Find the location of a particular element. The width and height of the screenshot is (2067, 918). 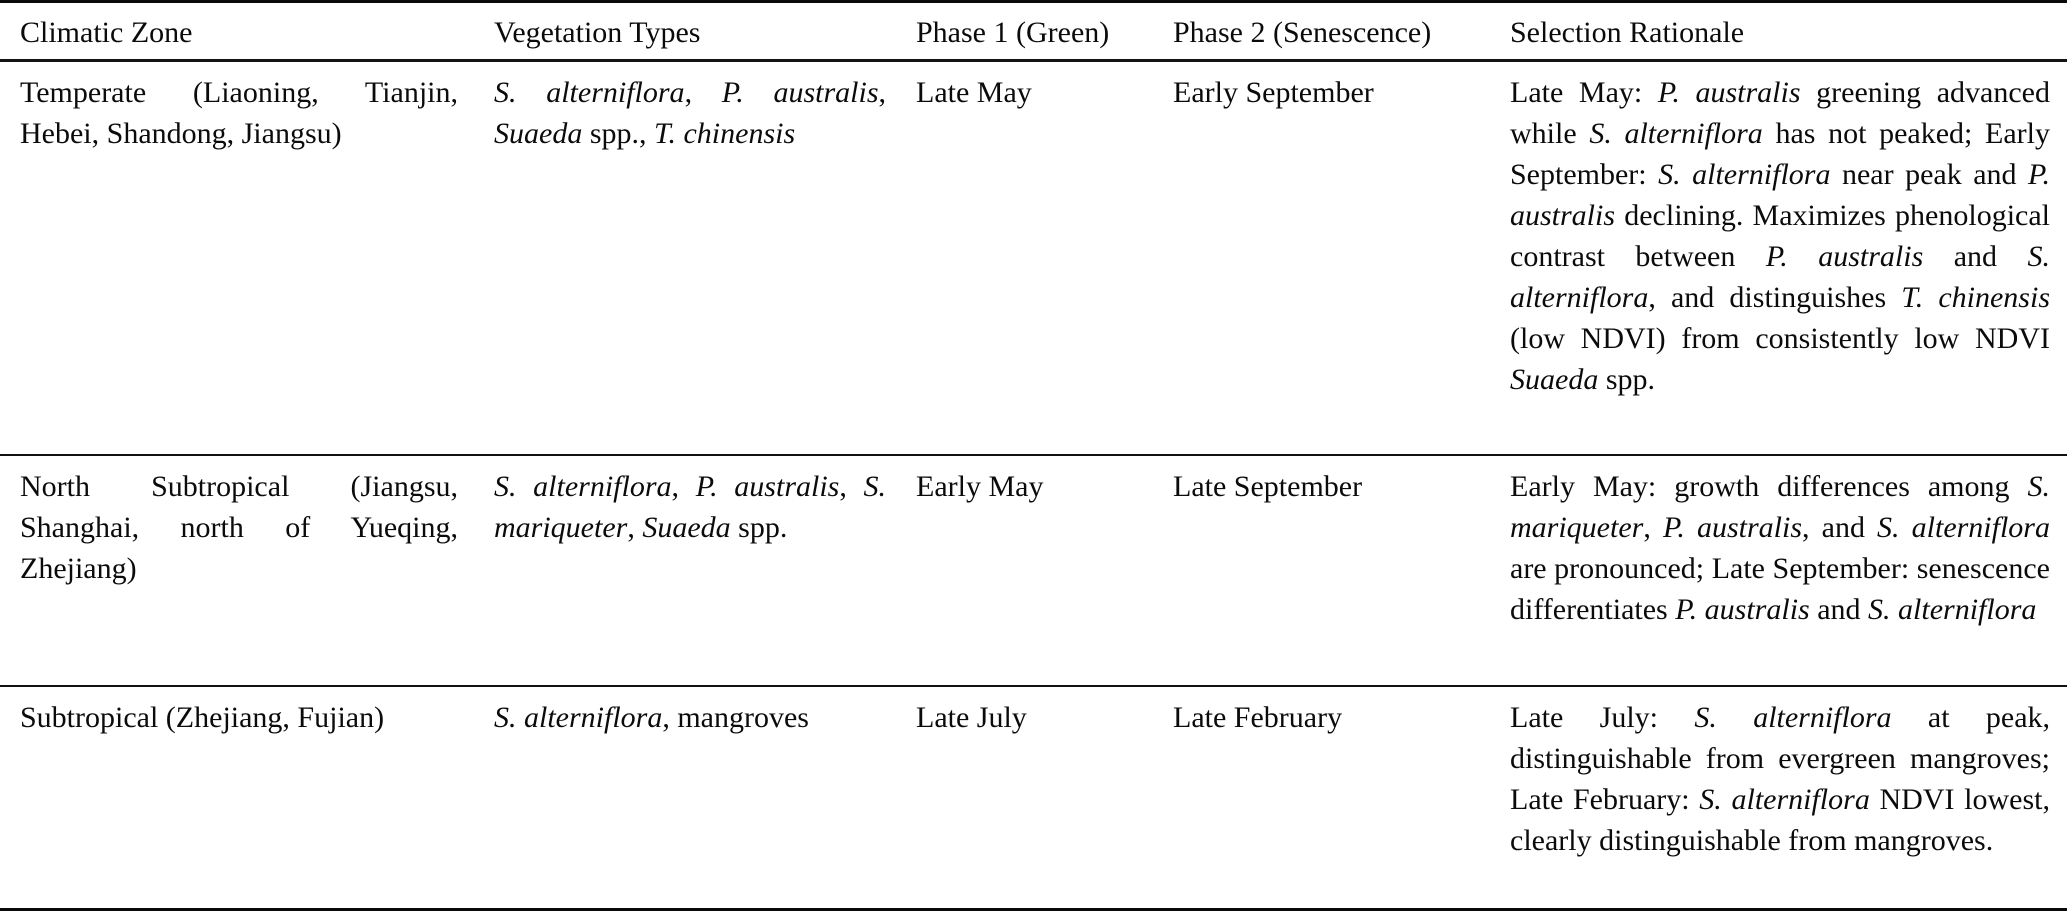

col-header-vegetation-types: Vegetation Types is located at coordinates (597, 32).